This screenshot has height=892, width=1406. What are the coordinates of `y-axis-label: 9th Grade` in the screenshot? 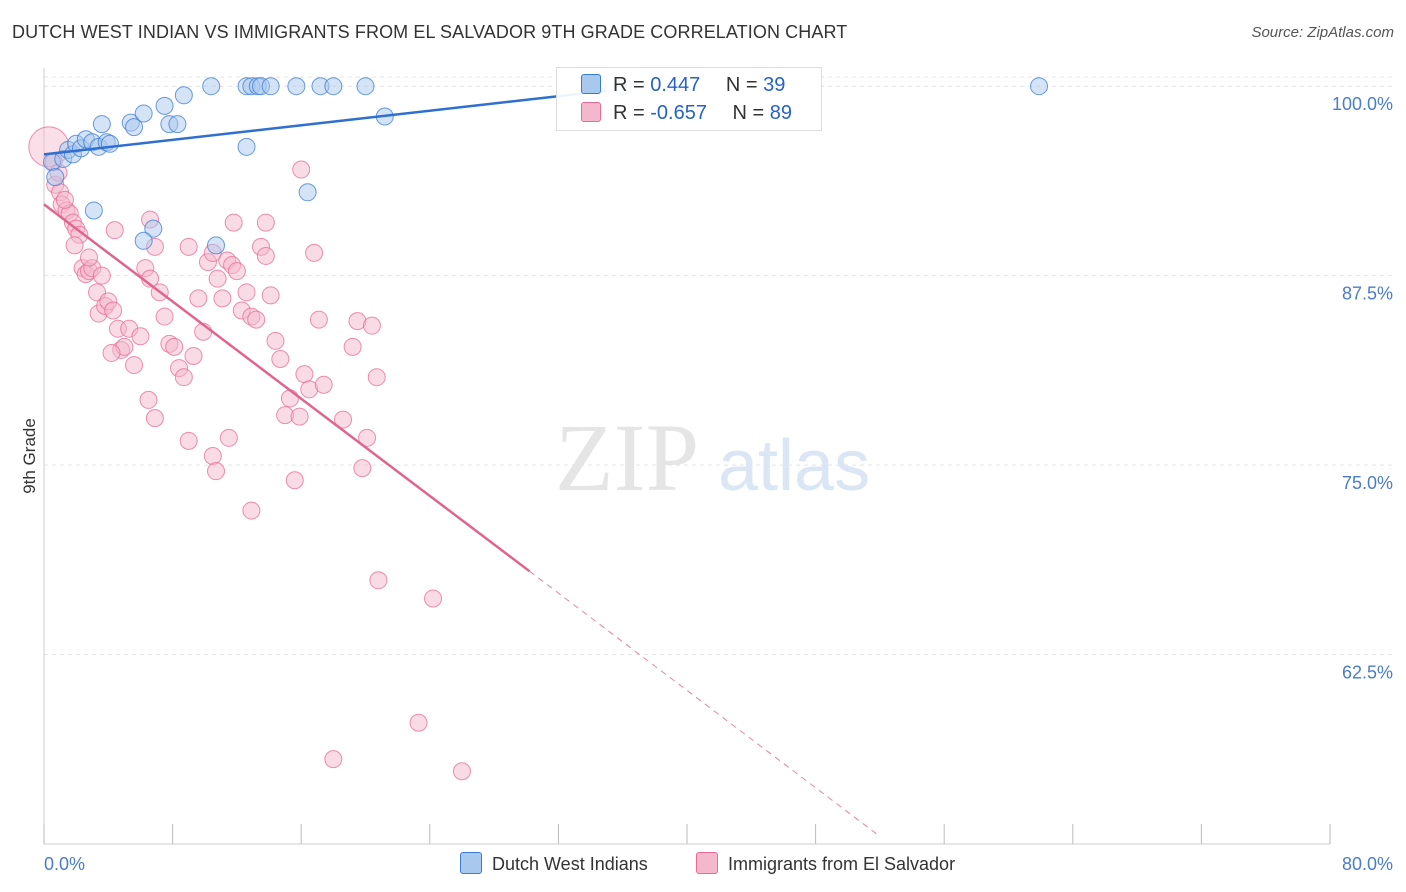 It's located at (29, 456).